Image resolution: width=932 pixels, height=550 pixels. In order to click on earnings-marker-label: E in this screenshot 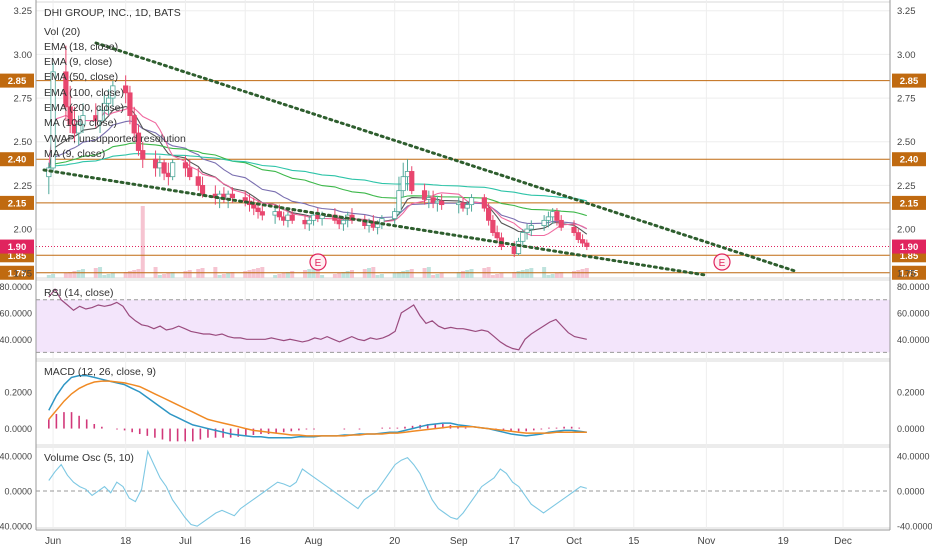, I will do `click(318, 263)`.